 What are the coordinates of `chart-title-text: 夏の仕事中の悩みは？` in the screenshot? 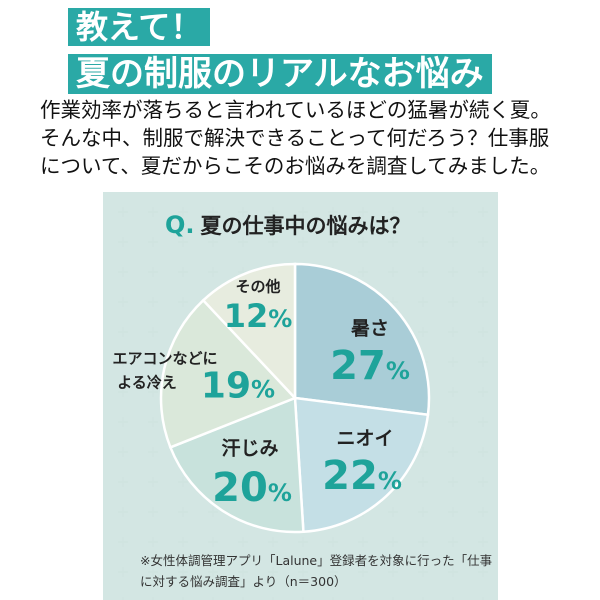 It's located at (305, 226).